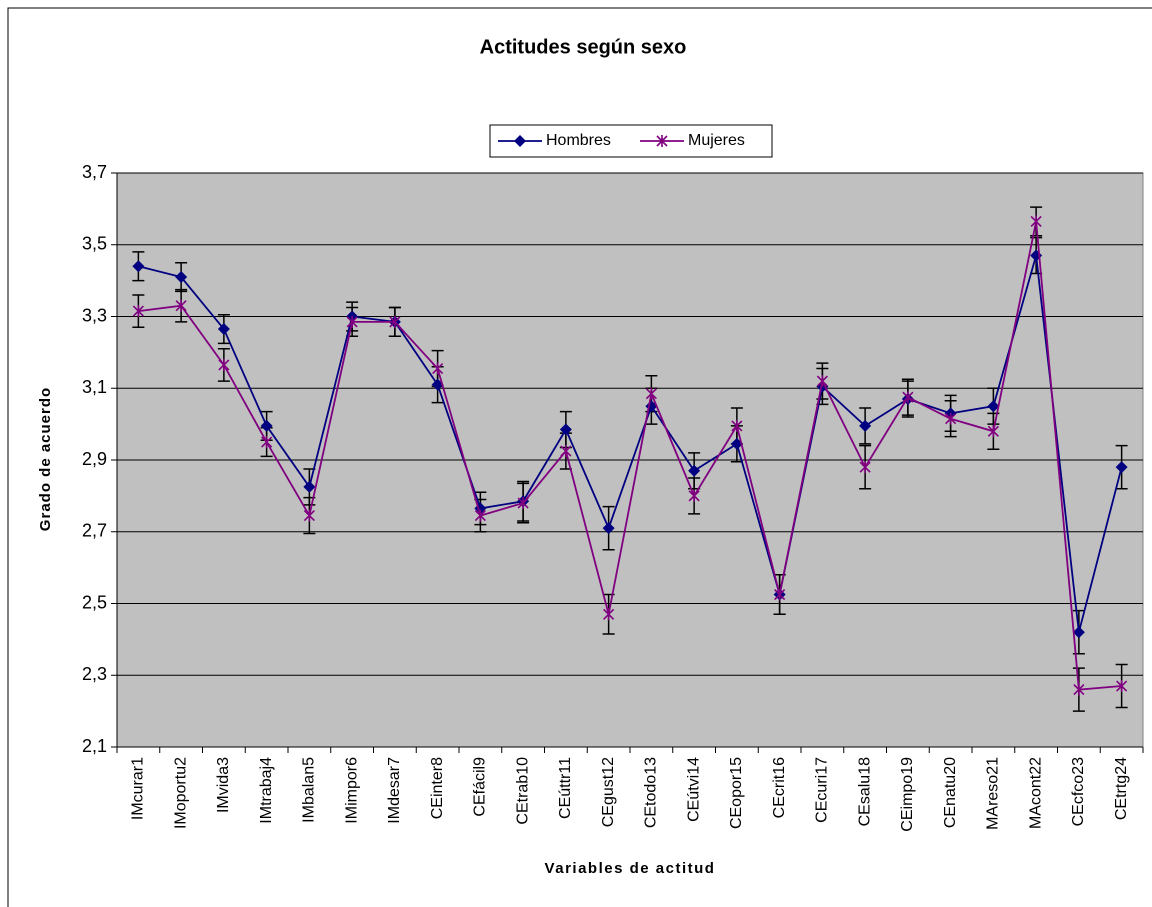 Image resolution: width=1152 pixels, height=907 pixels. I want to click on x-tick-label: CEtodo13, so click(651, 792).